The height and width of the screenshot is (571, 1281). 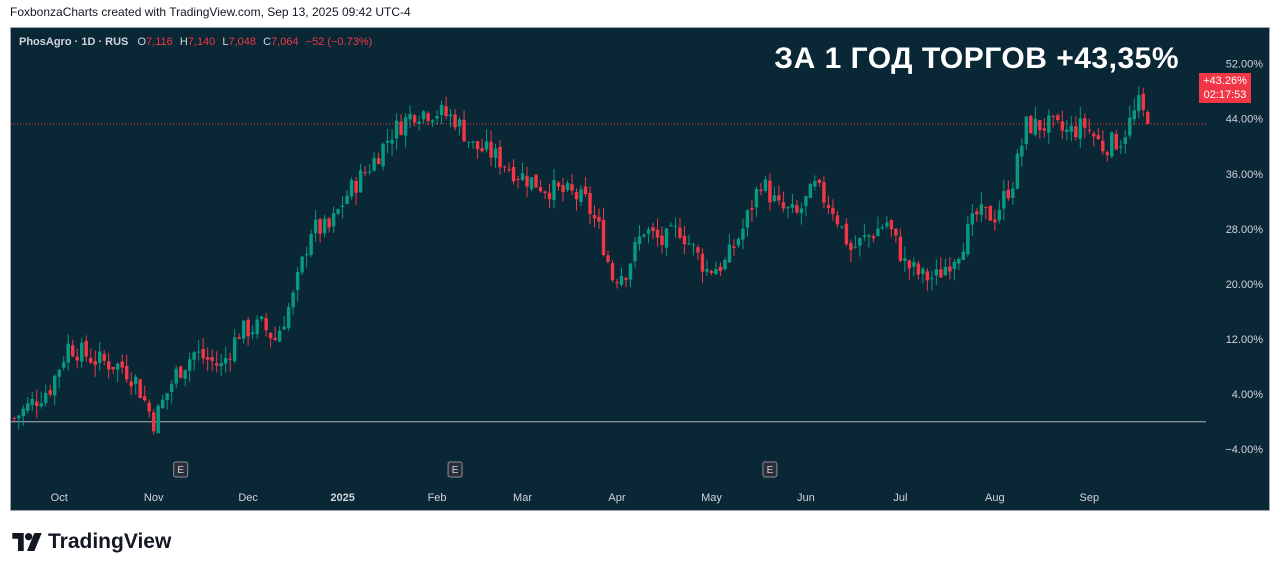 I want to click on open-value: 7,116, so click(x=159, y=42).